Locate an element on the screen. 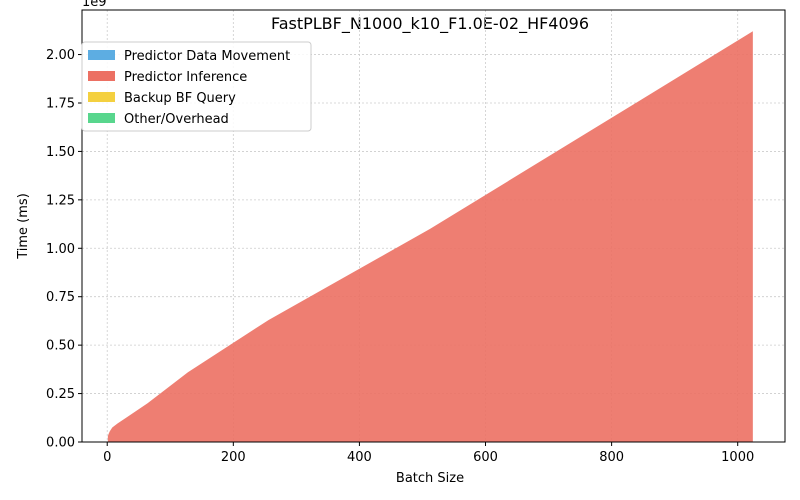 This screenshot has height=500, width=800. legend-label: Backup BF Query is located at coordinates (180, 98).